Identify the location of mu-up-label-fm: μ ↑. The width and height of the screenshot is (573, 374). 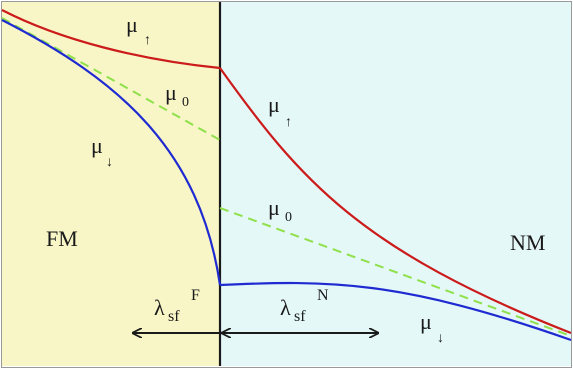
(138, 30).